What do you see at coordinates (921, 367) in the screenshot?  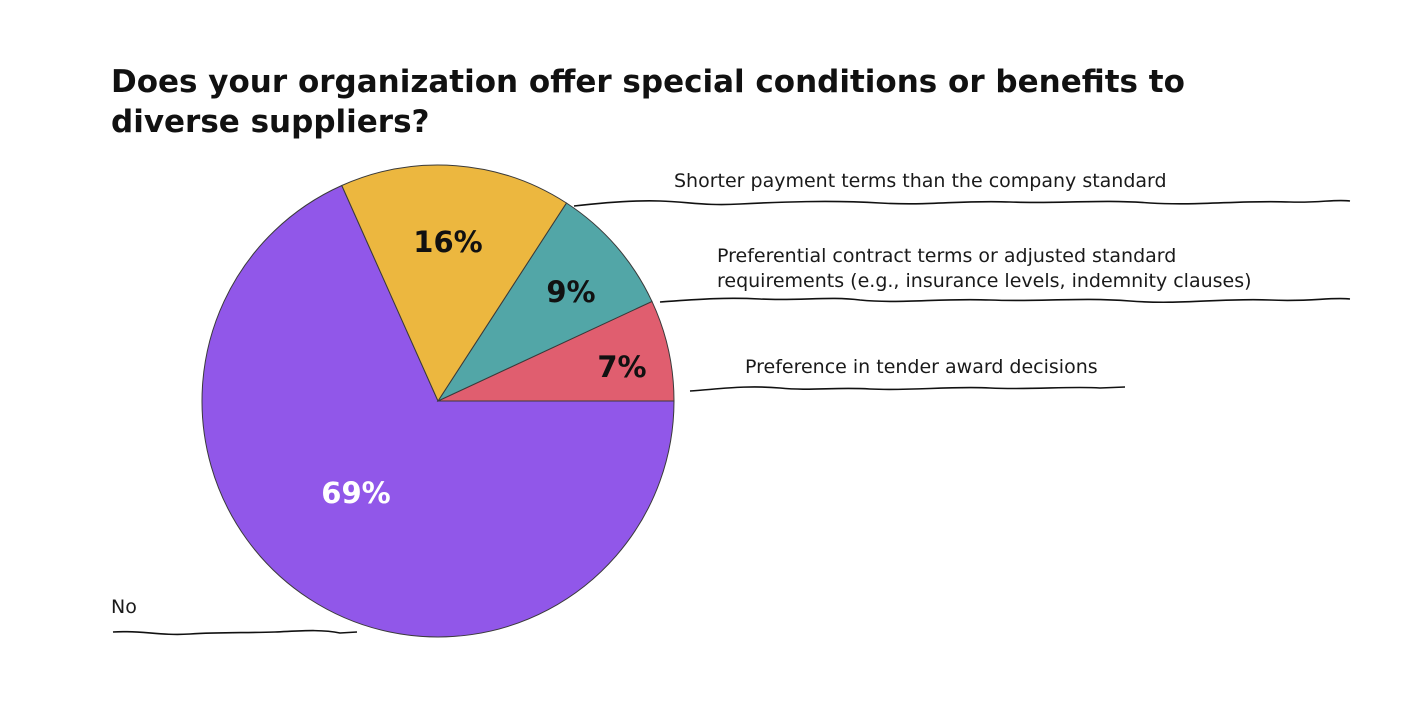 I see `slice-label-tender-award: Preference in tender award decisions` at bounding box center [921, 367].